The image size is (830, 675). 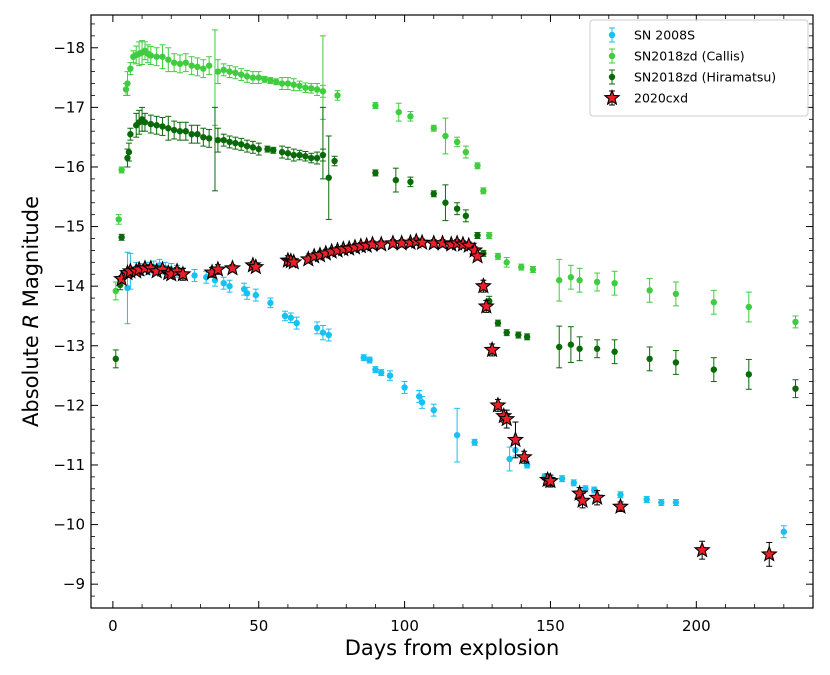 What do you see at coordinates (258, 626) in the screenshot?
I see `x-tick-label: 50` at bounding box center [258, 626].